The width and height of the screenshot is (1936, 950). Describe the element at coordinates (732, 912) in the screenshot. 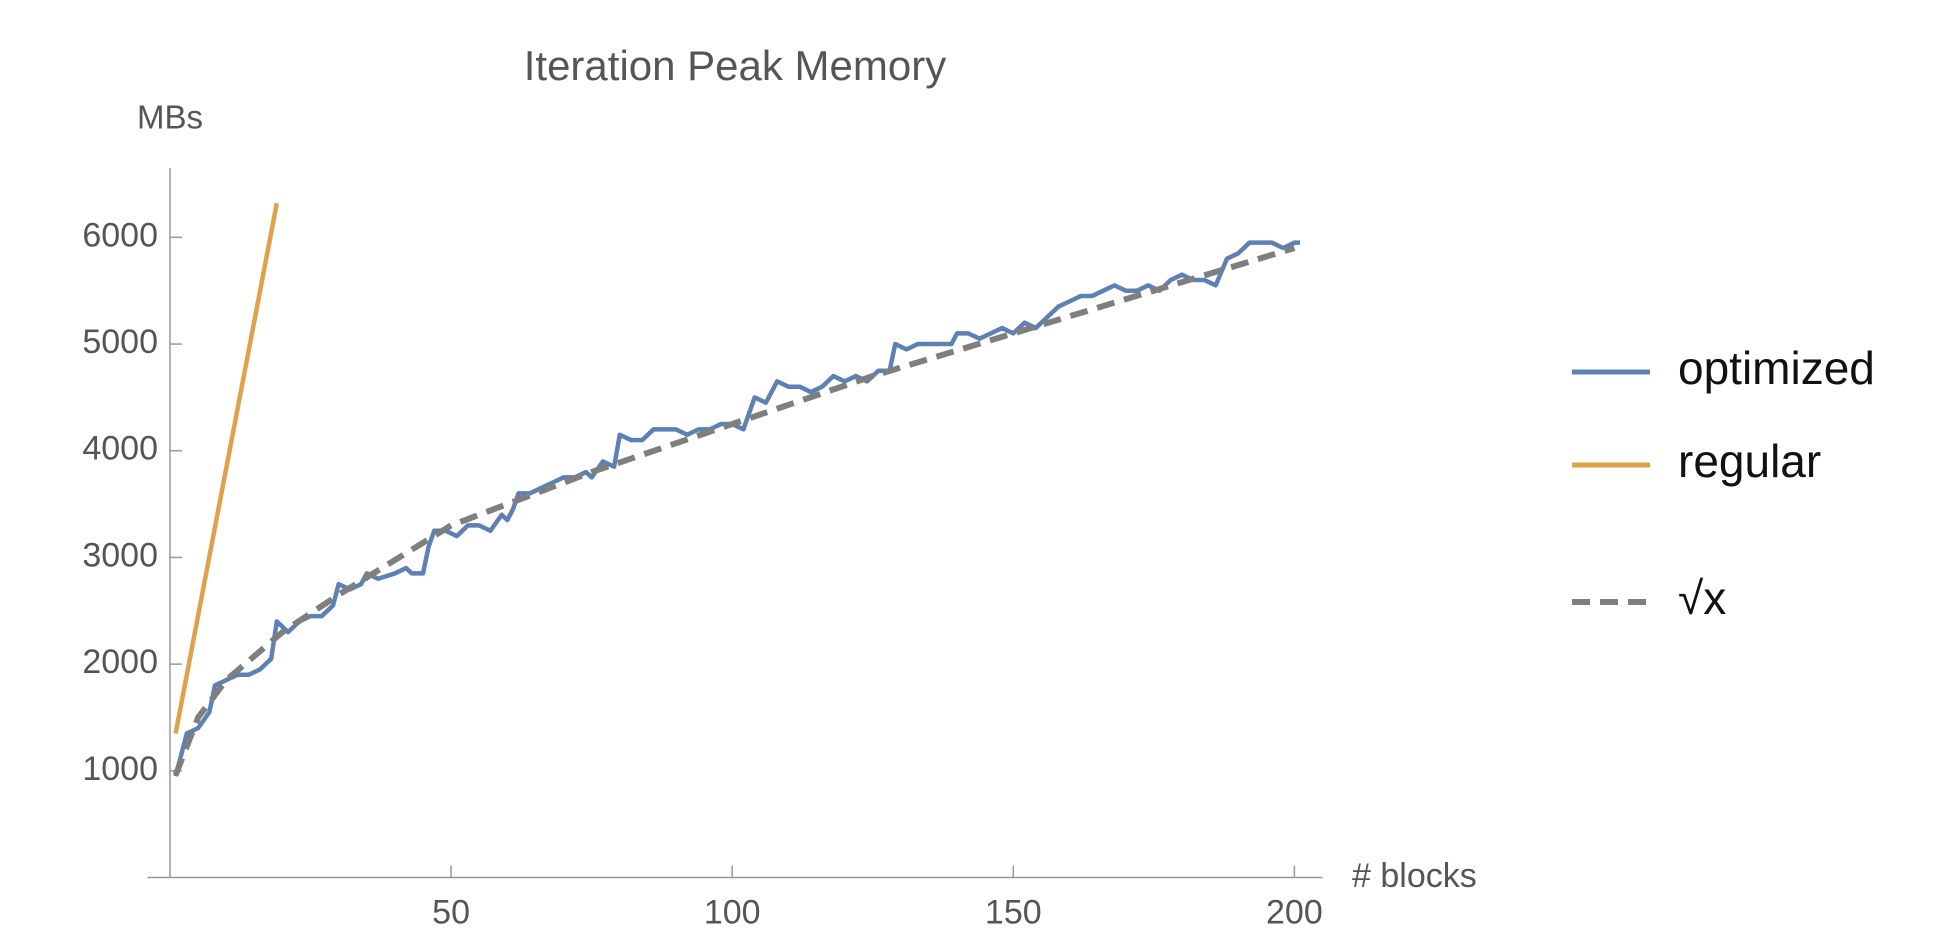

I see `x-tick-label: 100` at that location.